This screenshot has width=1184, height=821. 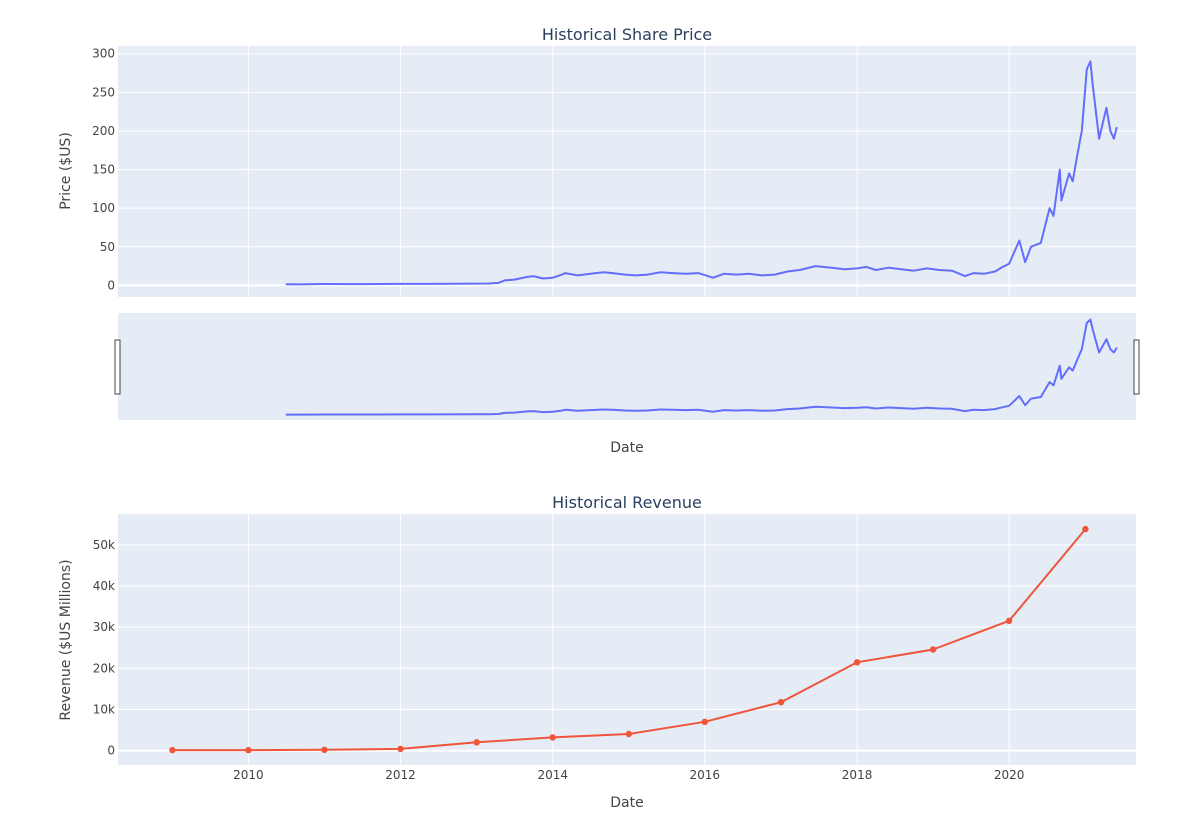 I want to click on revenue-y-tick-label: 40k, so click(x=104, y=586).